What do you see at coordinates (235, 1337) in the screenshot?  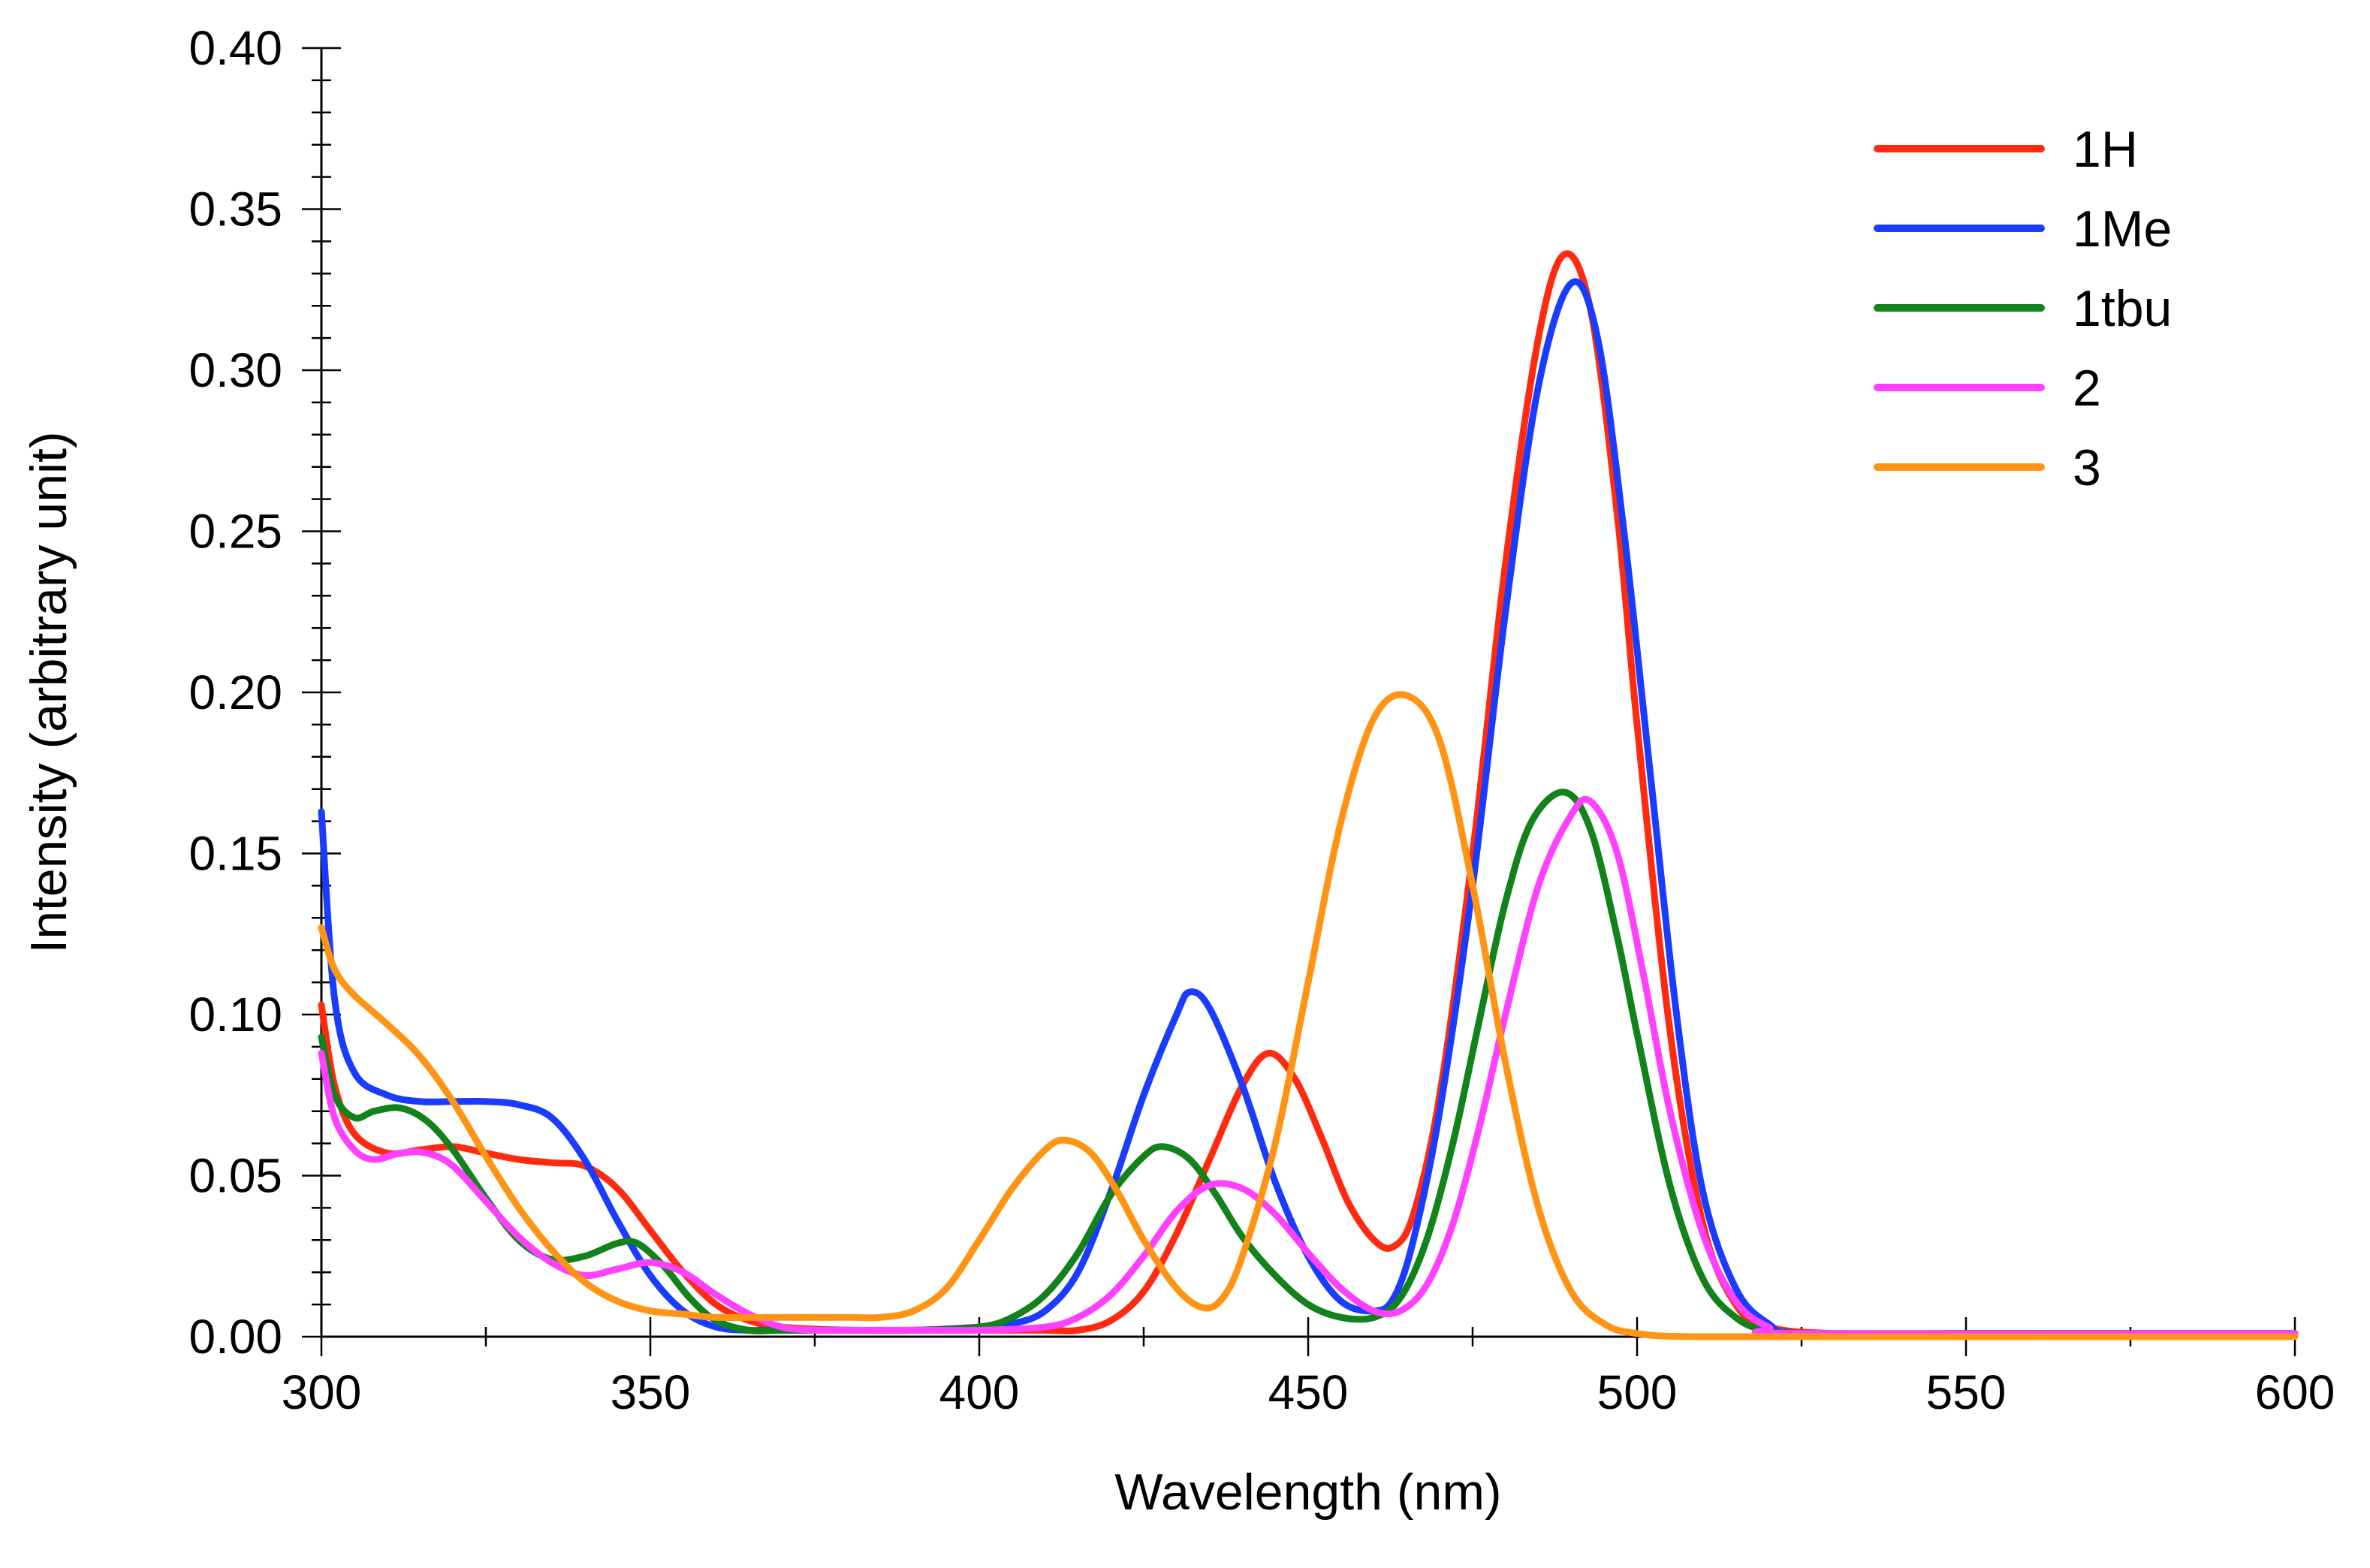 I see `y-tick-label: 0.00` at bounding box center [235, 1337].